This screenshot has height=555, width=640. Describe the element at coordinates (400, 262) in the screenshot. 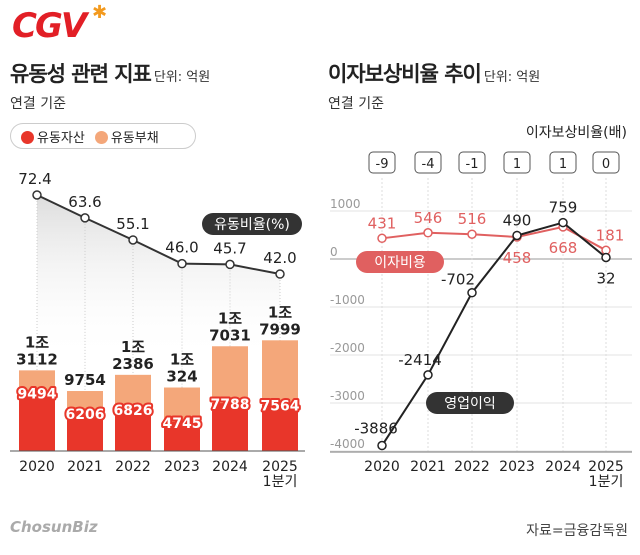

I see `interest-pill-bg` at that location.